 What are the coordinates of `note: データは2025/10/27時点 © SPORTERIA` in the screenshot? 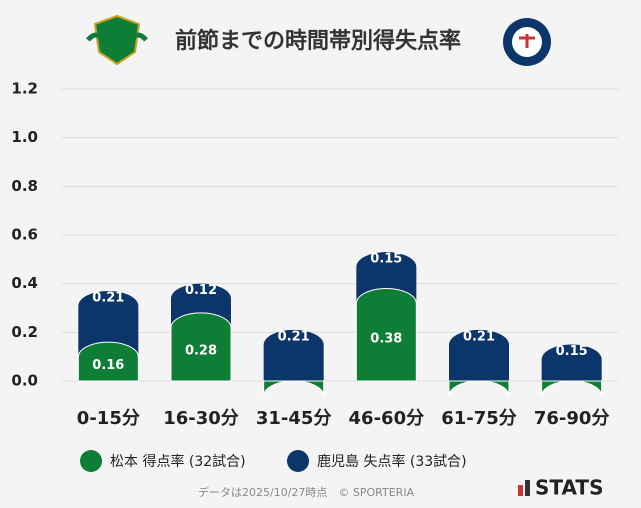 It's located at (306, 492).